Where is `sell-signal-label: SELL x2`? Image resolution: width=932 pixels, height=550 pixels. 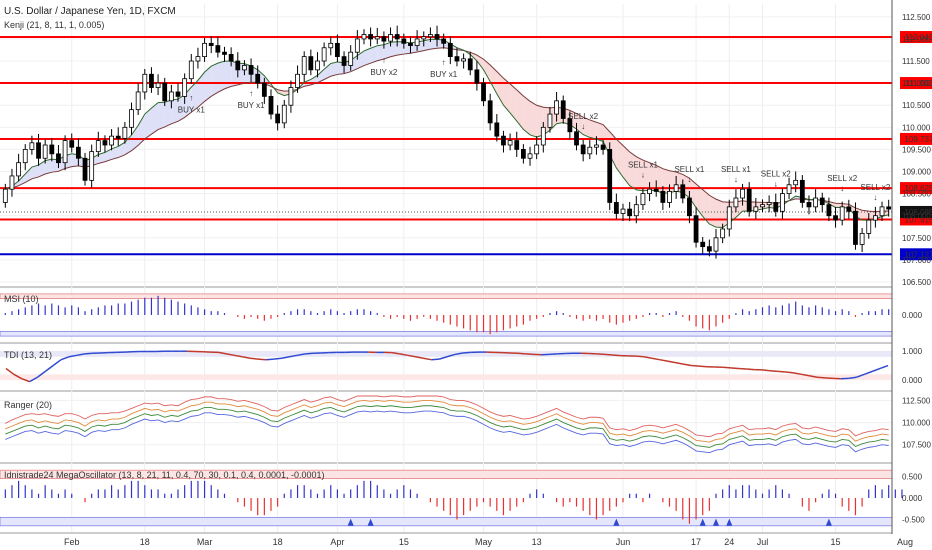
sell-signal-label: SELL x2 is located at coordinates (776, 174).